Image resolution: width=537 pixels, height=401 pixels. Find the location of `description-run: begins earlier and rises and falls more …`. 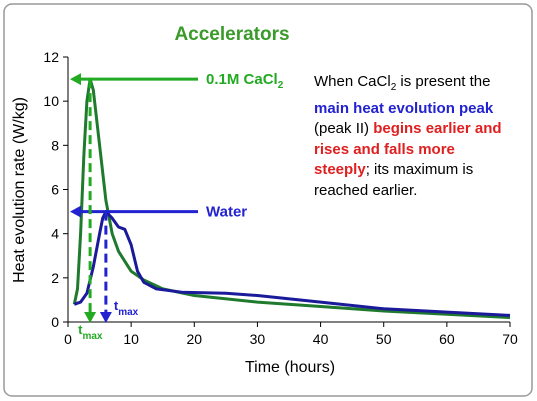

description-run: begins earlier and rises and falls more … is located at coordinates (408, 149).